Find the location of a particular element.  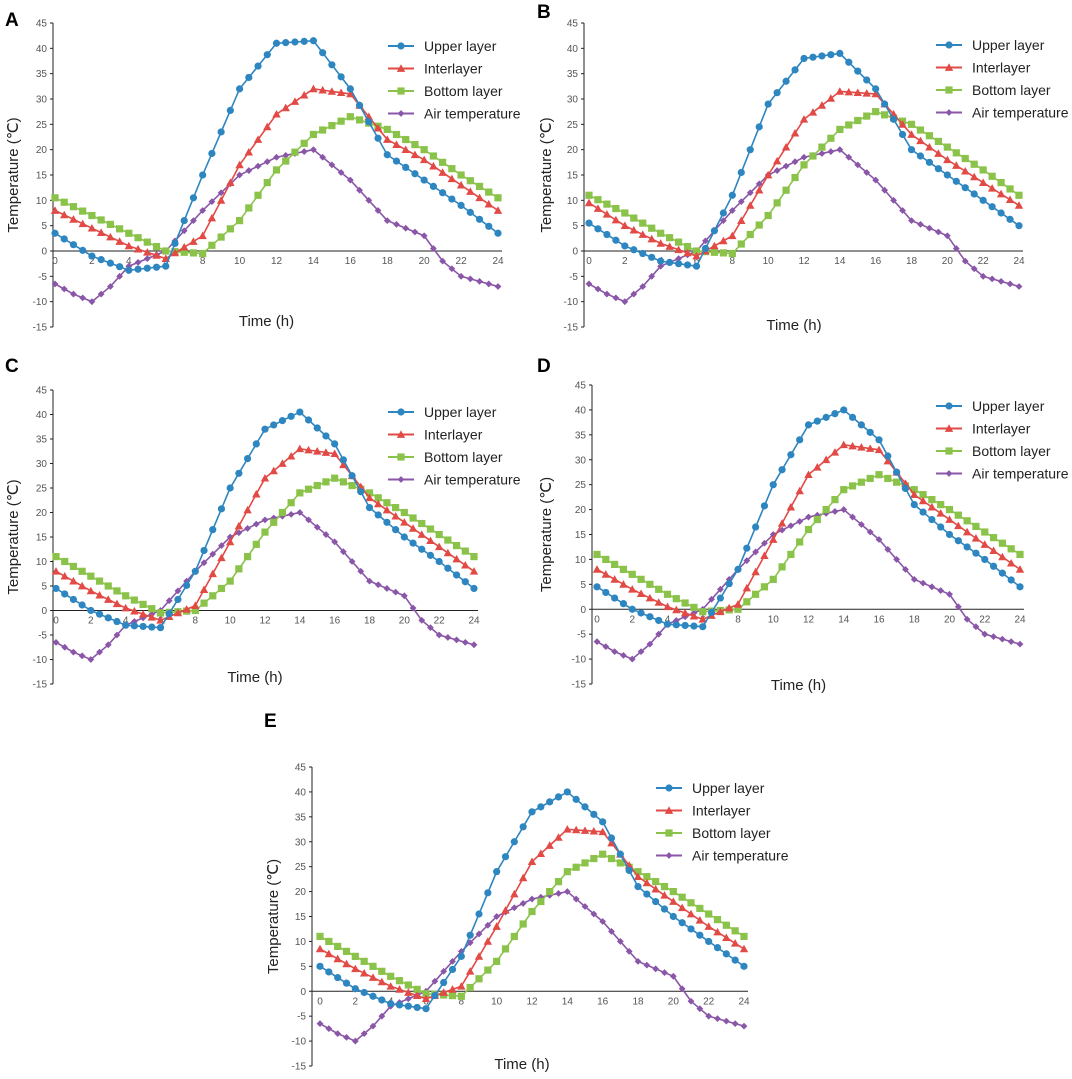

y-tick-label: 35 is located at coordinates (42, 440).